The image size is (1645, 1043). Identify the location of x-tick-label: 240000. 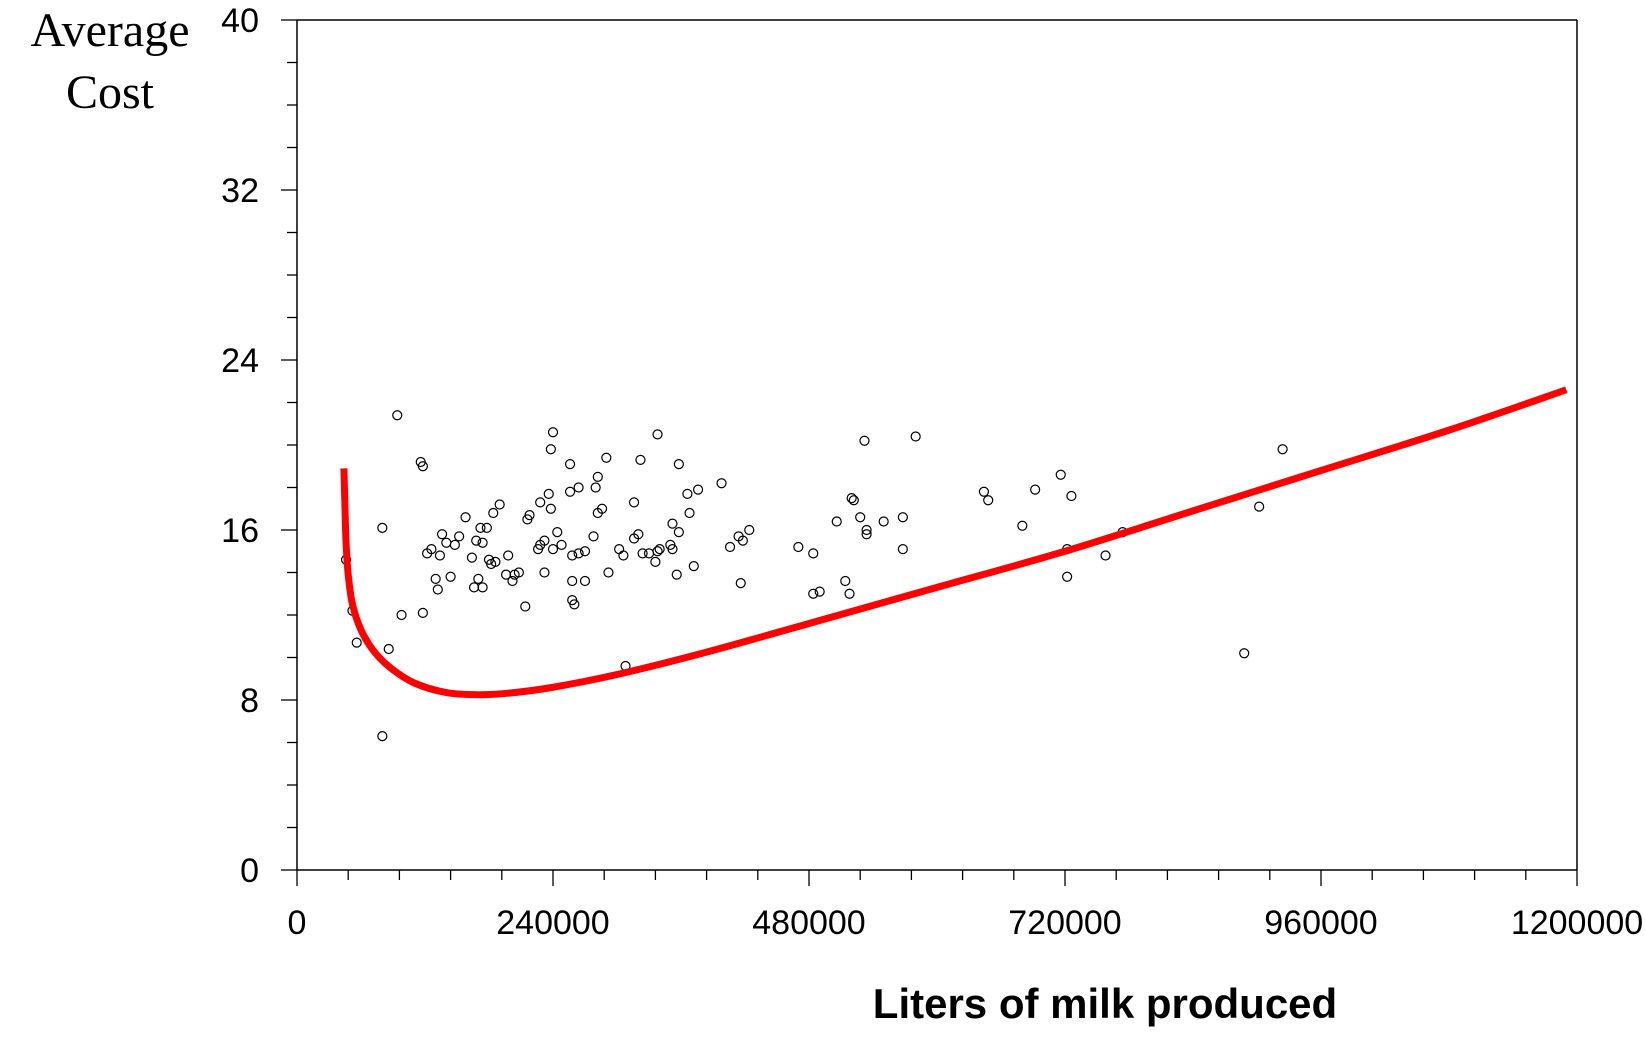
(552, 923).